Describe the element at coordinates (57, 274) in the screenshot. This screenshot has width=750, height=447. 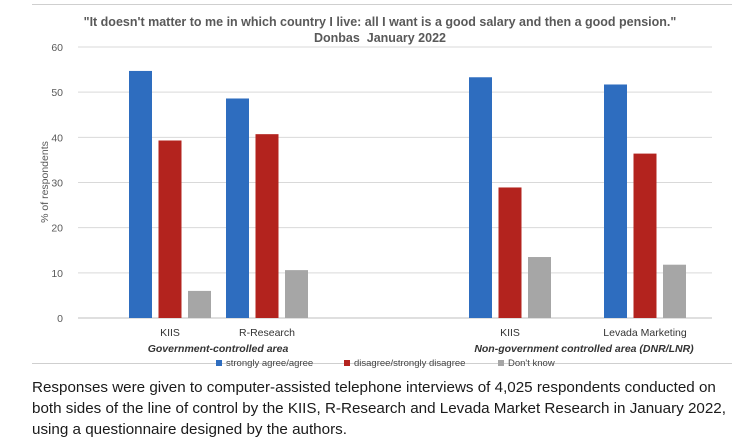
I see `y-tick-label: 10` at that location.